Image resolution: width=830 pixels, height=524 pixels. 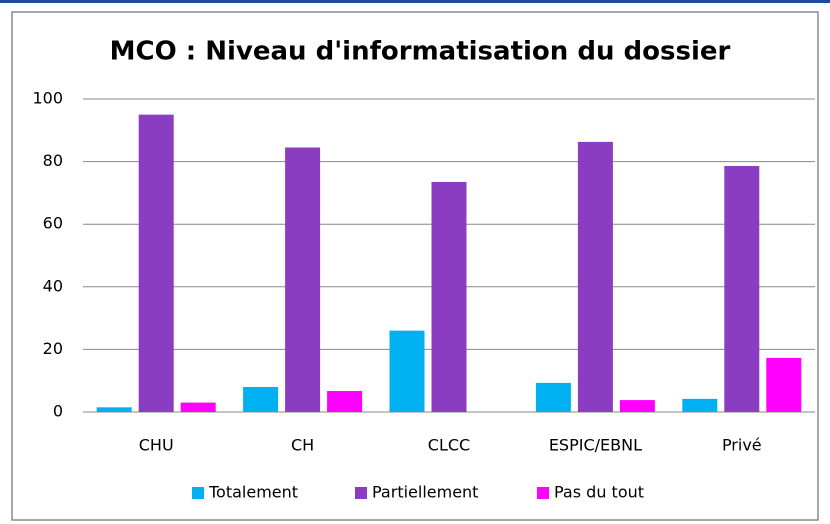 I want to click on y-tick-label: 100, so click(x=47, y=98).